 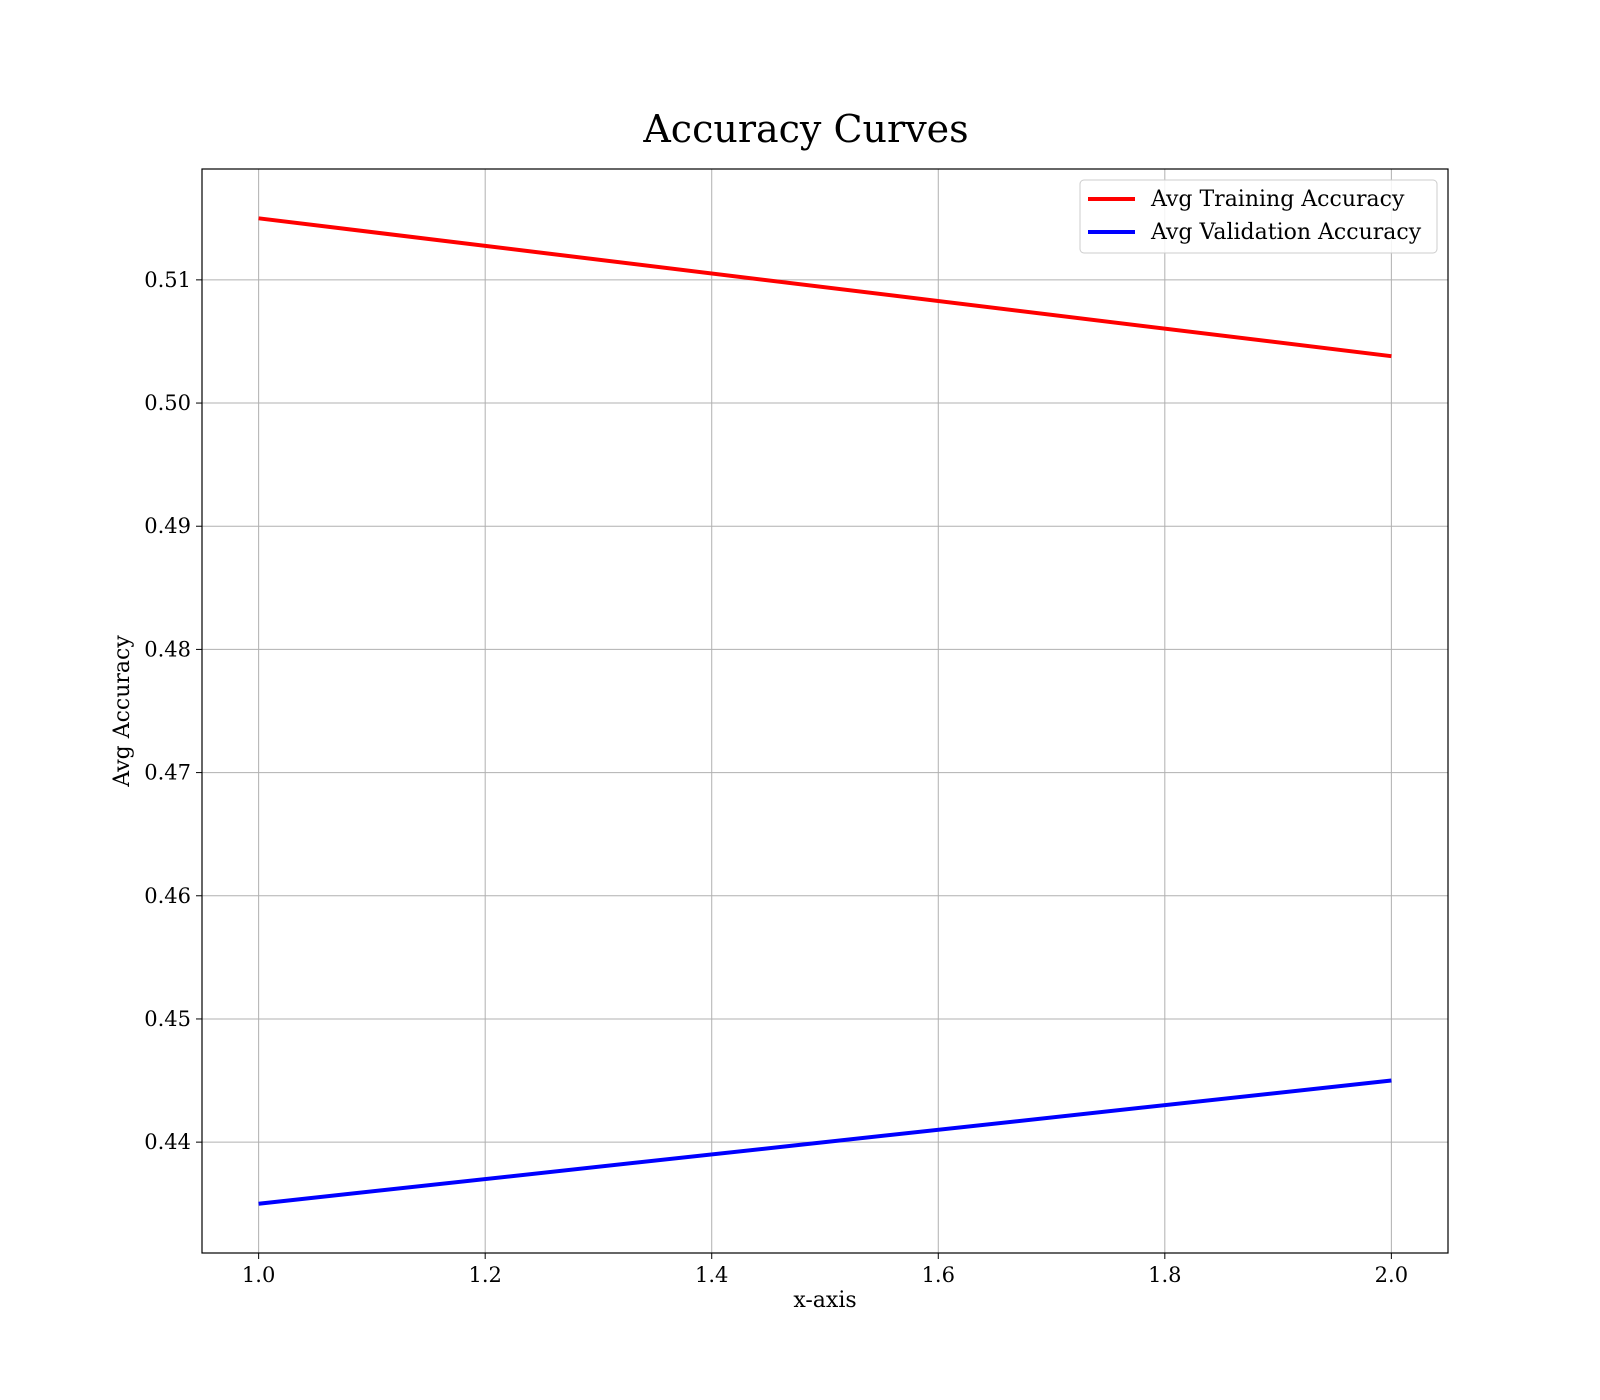 I want to click on y-tick-label: 0.50, so click(x=167, y=403).